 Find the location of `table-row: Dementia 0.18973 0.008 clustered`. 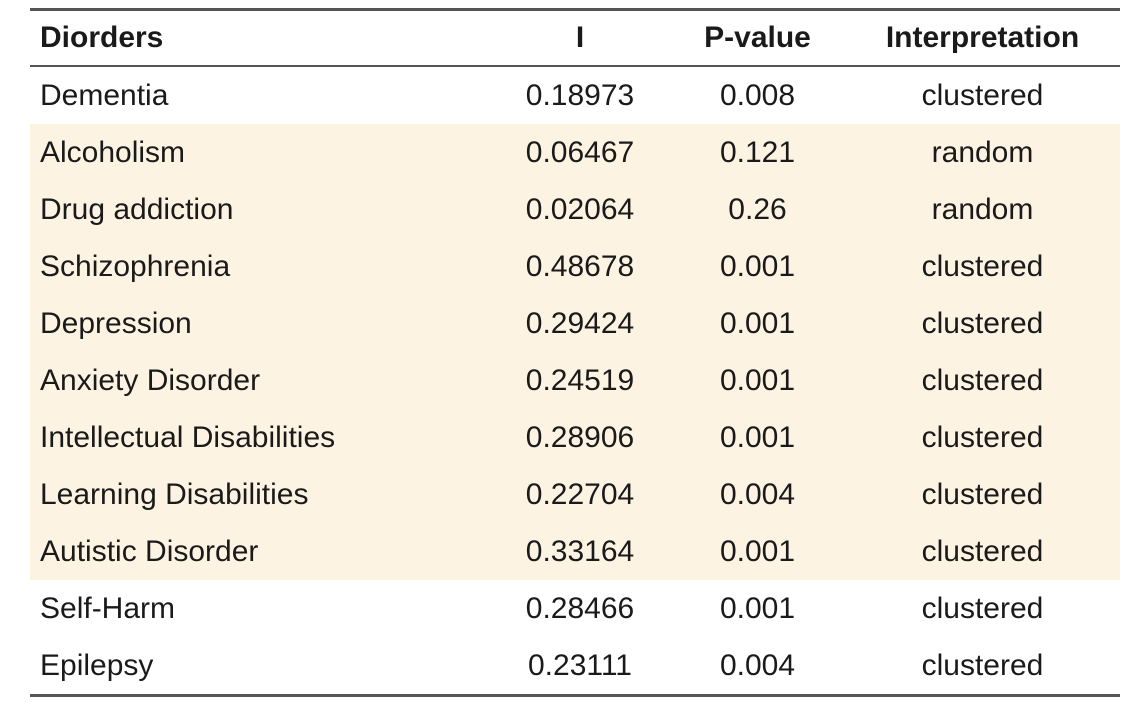

table-row: Dementia 0.18973 0.008 clustered is located at coordinates (575, 95).